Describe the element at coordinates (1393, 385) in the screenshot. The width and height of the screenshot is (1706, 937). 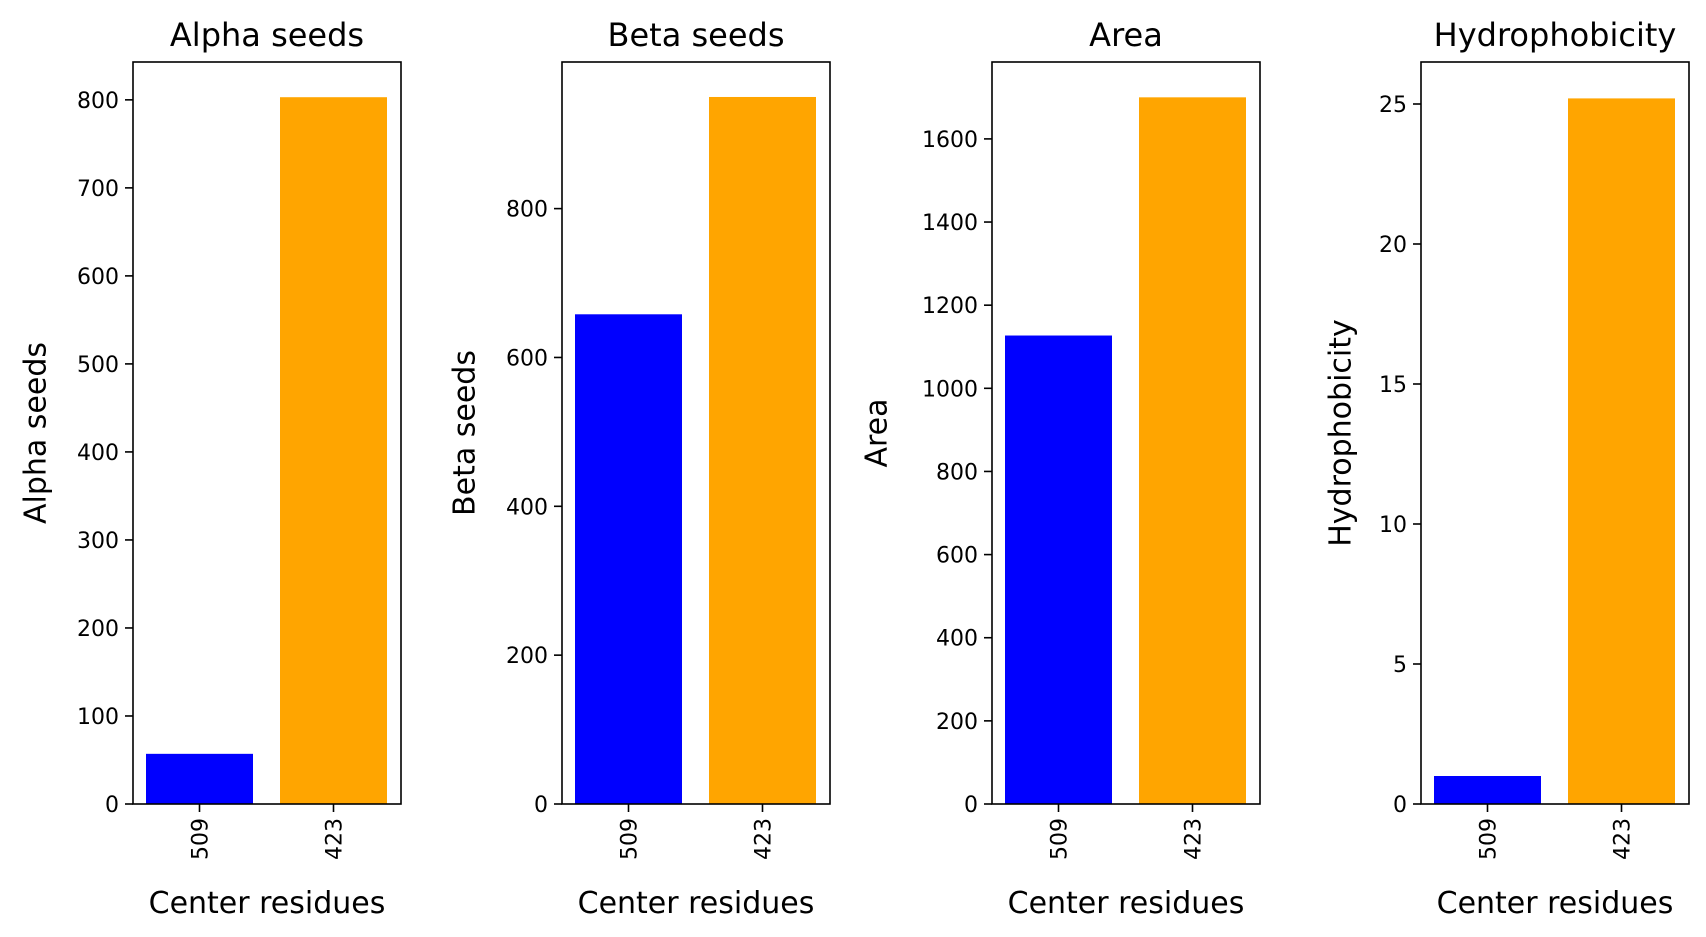
I see `y-tick-label: 15` at that location.